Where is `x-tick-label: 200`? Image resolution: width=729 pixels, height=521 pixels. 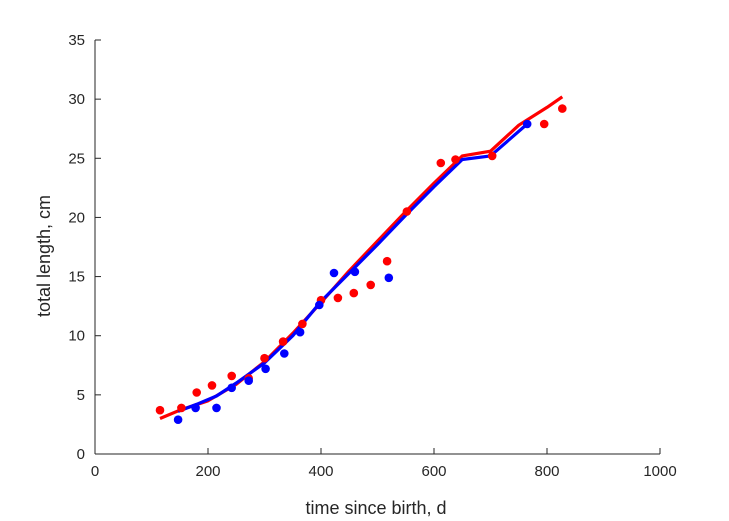 x-tick-label: 200 is located at coordinates (207, 471).